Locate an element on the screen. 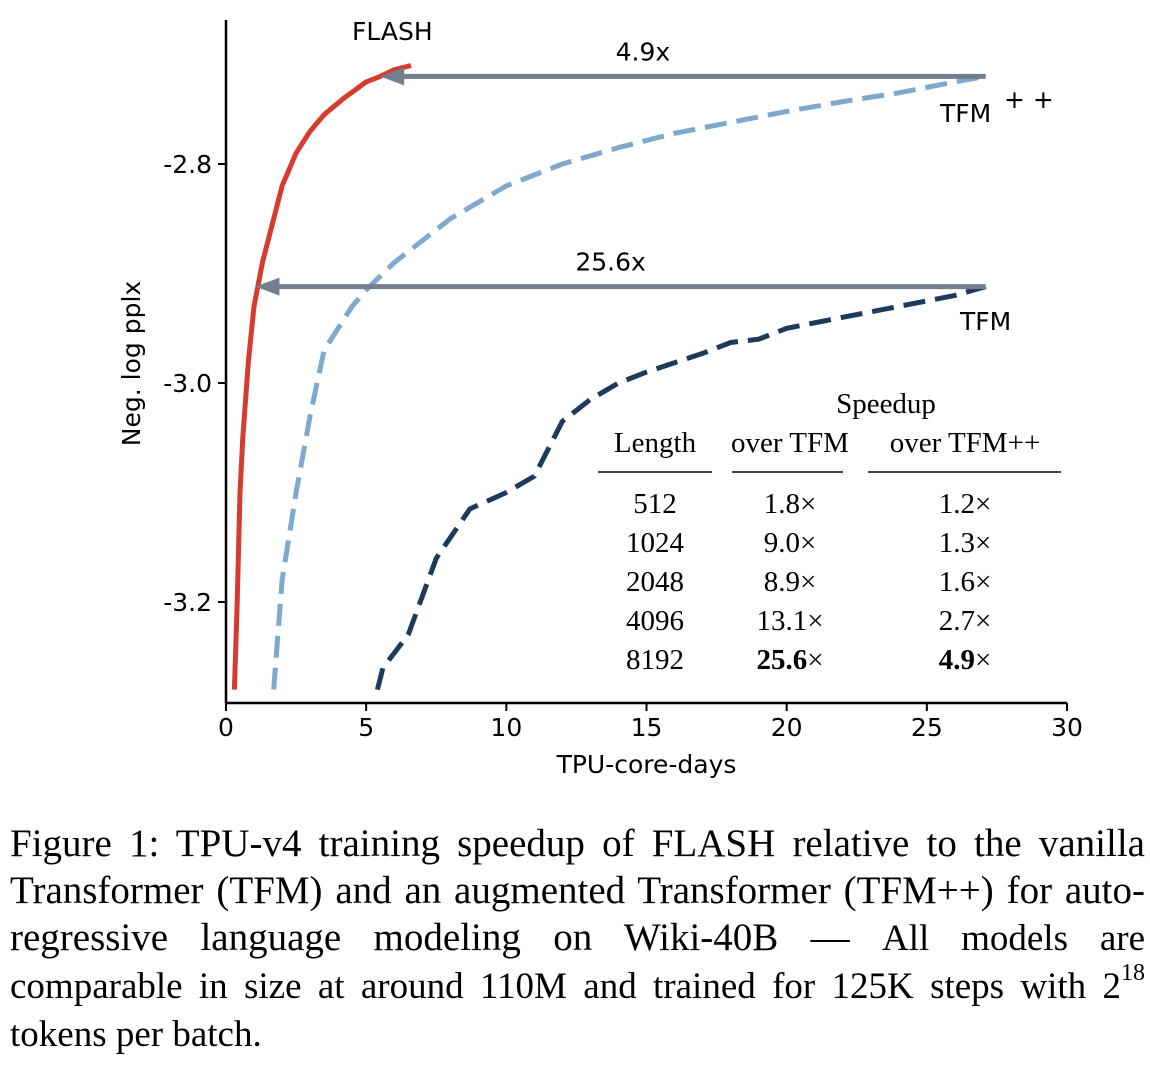 Image resolution: width=1150 pixels, height=1066 pixels. table-column-header: Length is located at coordinates (655, 443).